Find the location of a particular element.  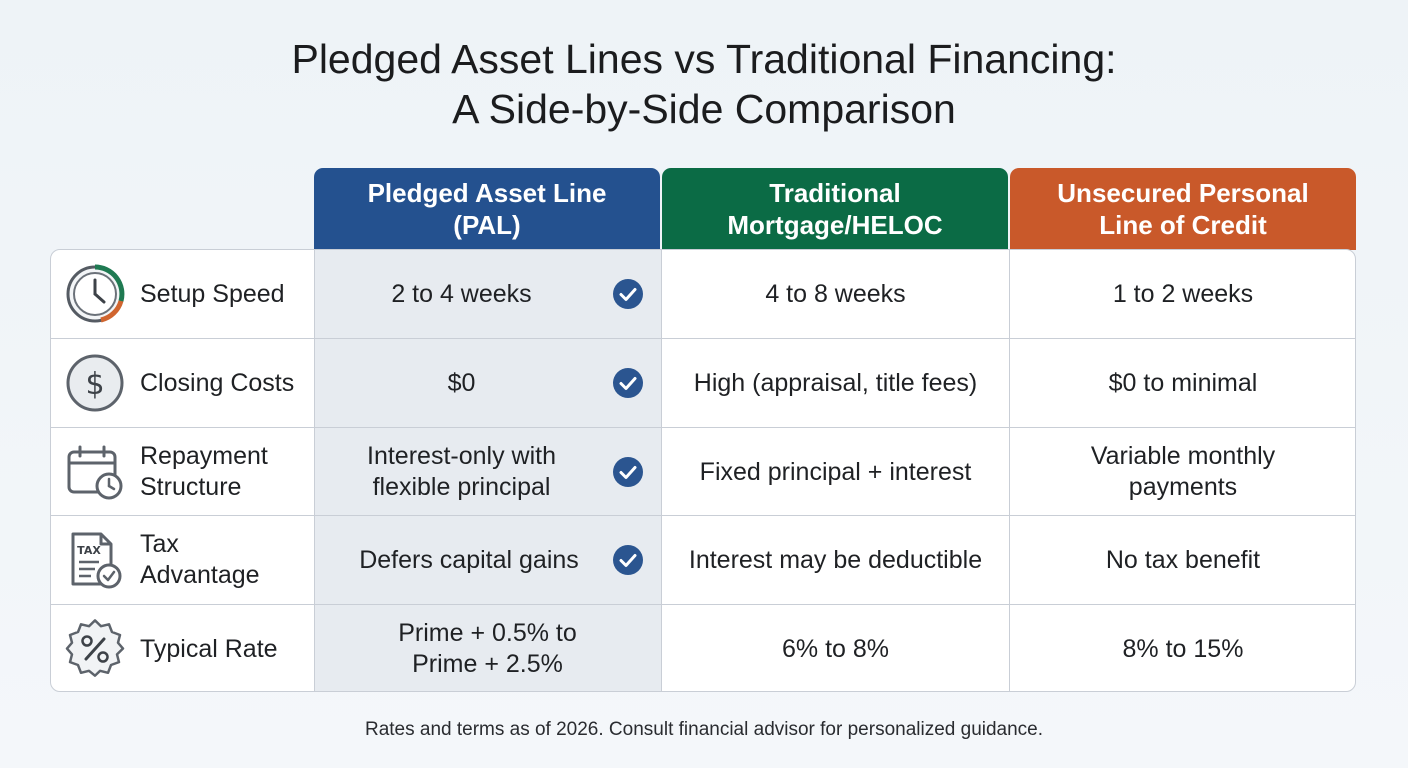

column-header-unsecured: Unsecured Personal Line of Credit is located at coordinates (1183, 209).